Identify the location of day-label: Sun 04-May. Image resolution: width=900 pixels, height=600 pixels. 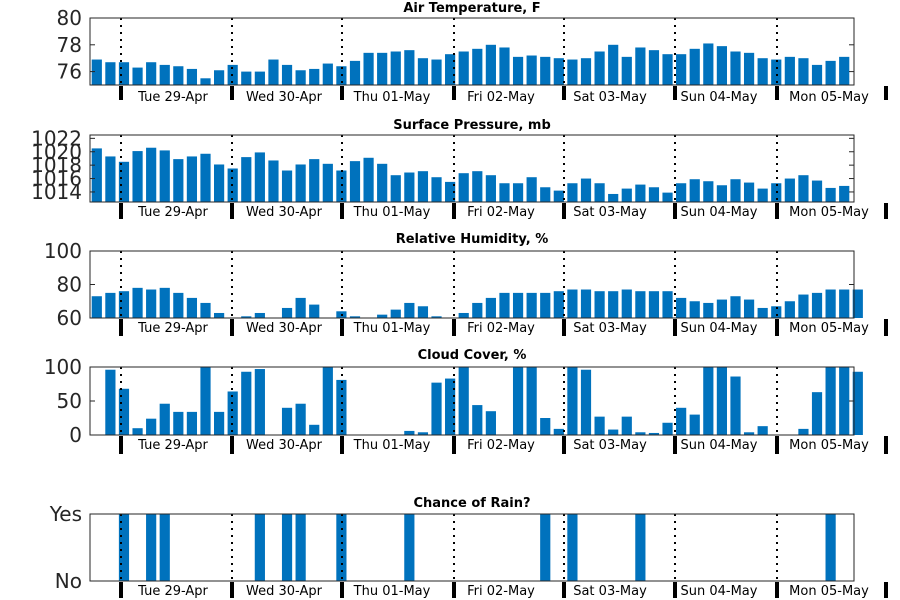
(719, 591).